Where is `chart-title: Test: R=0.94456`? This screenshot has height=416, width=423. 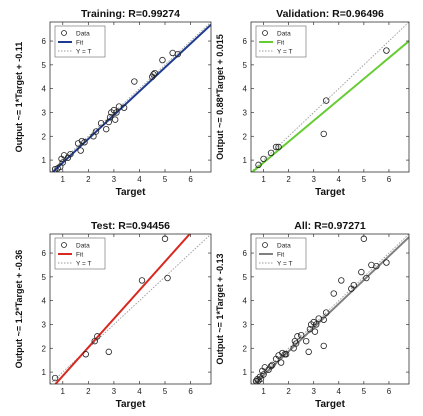 chart-title: Test: R=0.94456 is located at coordinates (130, 226).